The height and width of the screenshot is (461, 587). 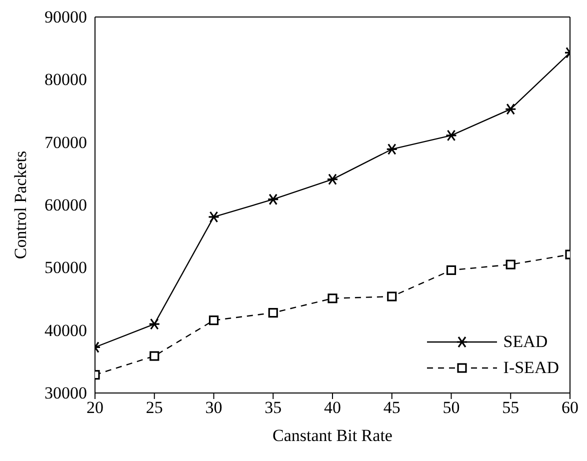 I want to click on x-axis-title: Canstant Bit Rate, so click(x=332, y=435).